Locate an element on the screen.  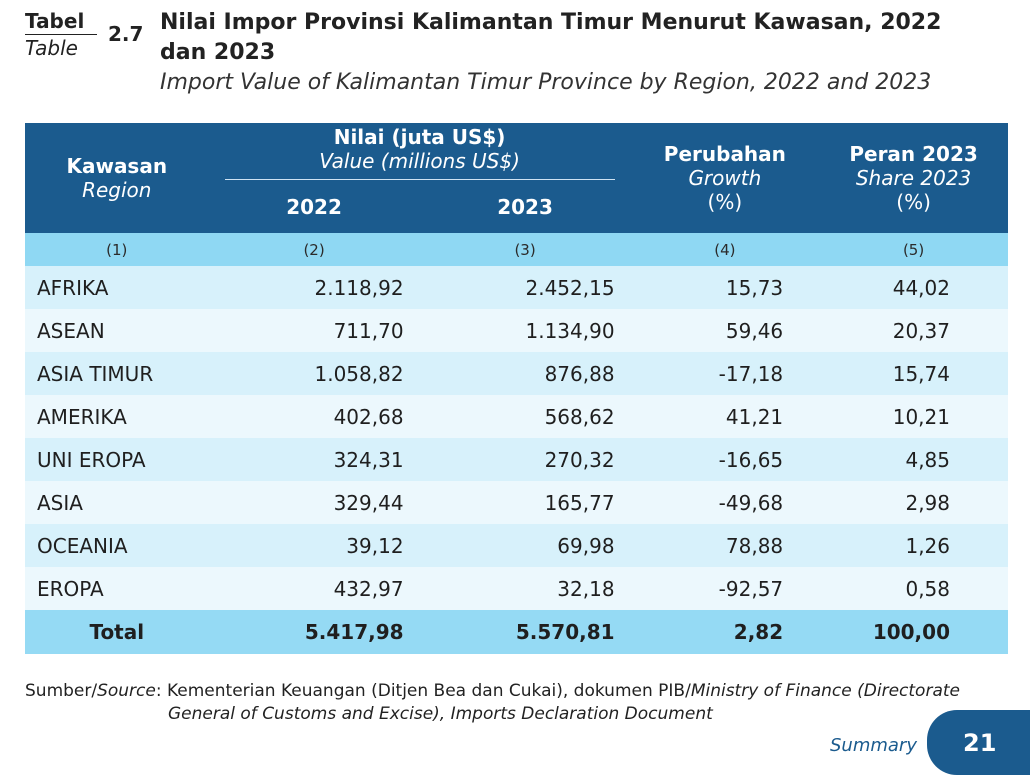
region-cell: ASIA is located at coordinates (117, 502).